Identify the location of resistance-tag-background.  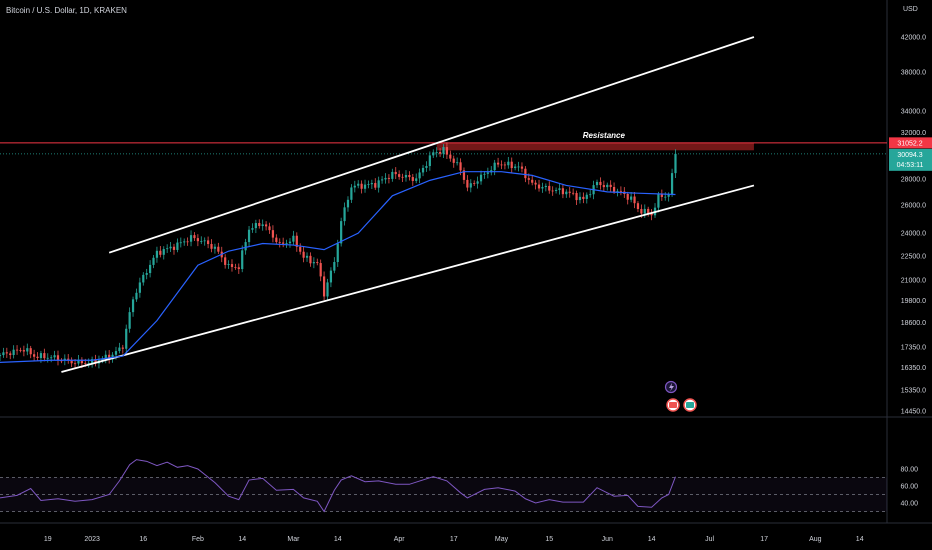
(910, 143).